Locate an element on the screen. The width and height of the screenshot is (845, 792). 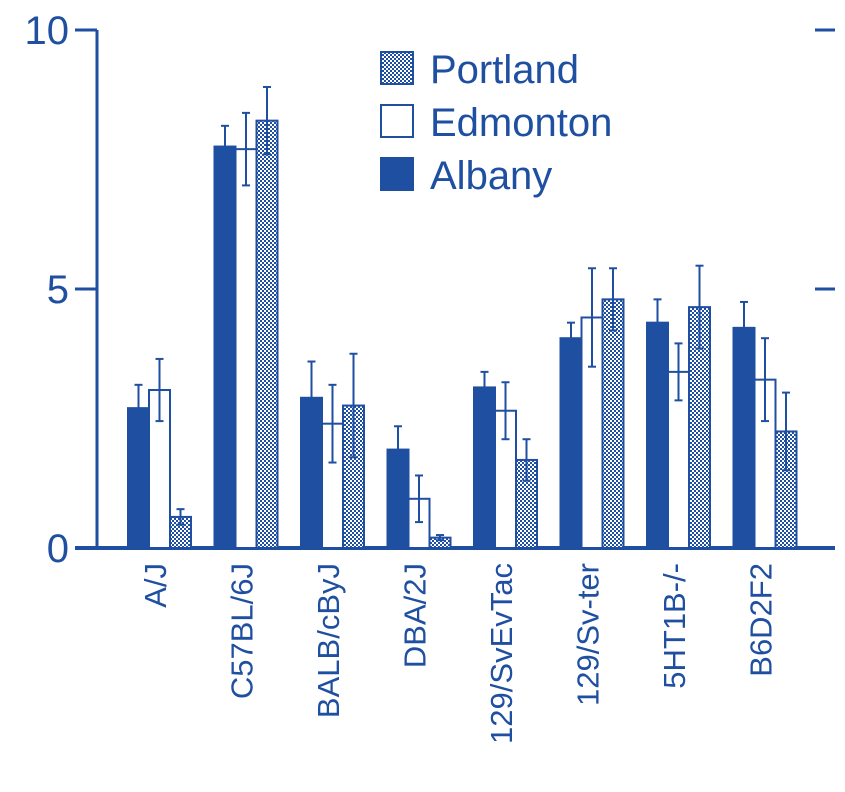
legend-swatch-albany is located at coordinates (397, 174).